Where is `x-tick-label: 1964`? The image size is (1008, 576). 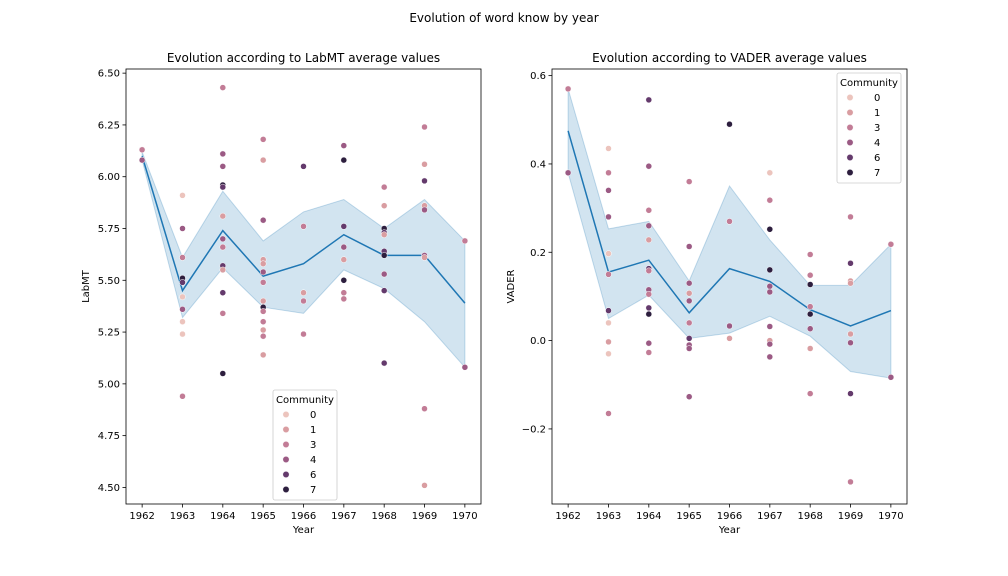 x-tick-label: 1964 is located at coordinates (222, 516).